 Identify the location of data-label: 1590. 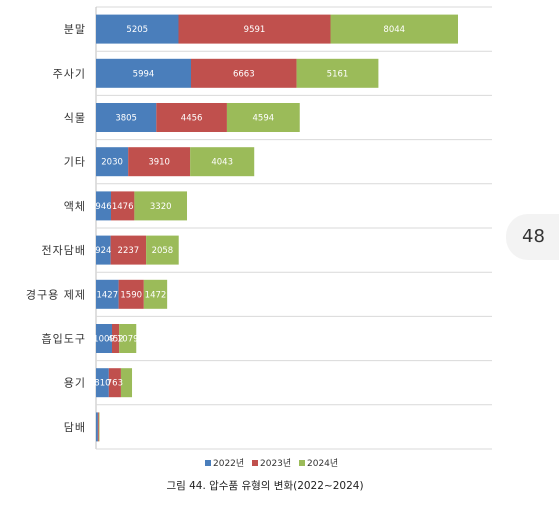
(131, 295).